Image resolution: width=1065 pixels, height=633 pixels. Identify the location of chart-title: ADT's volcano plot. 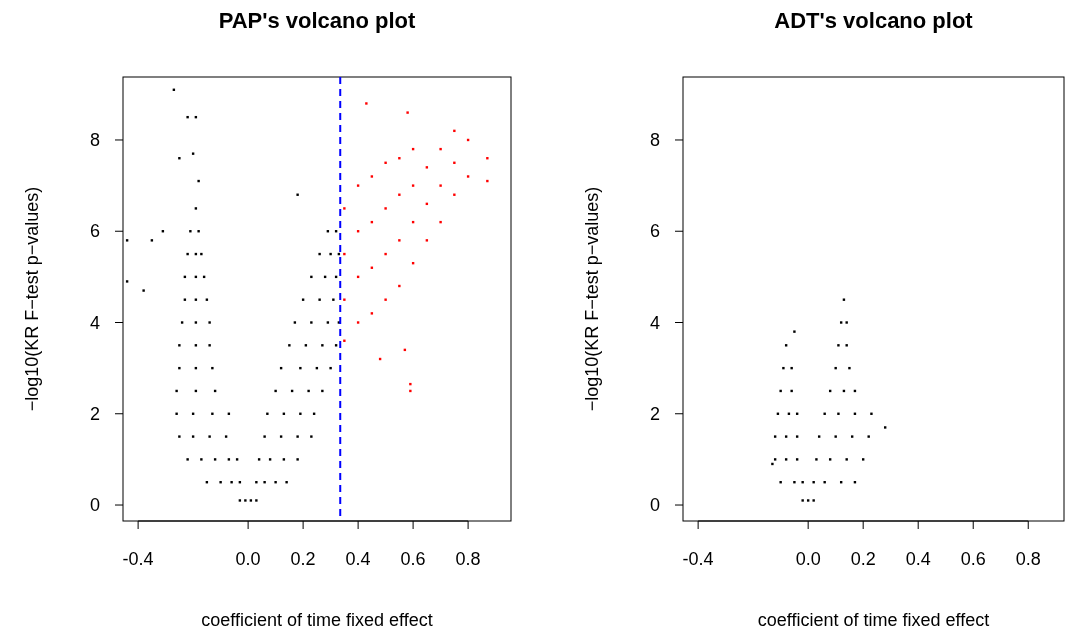
(874, 20).